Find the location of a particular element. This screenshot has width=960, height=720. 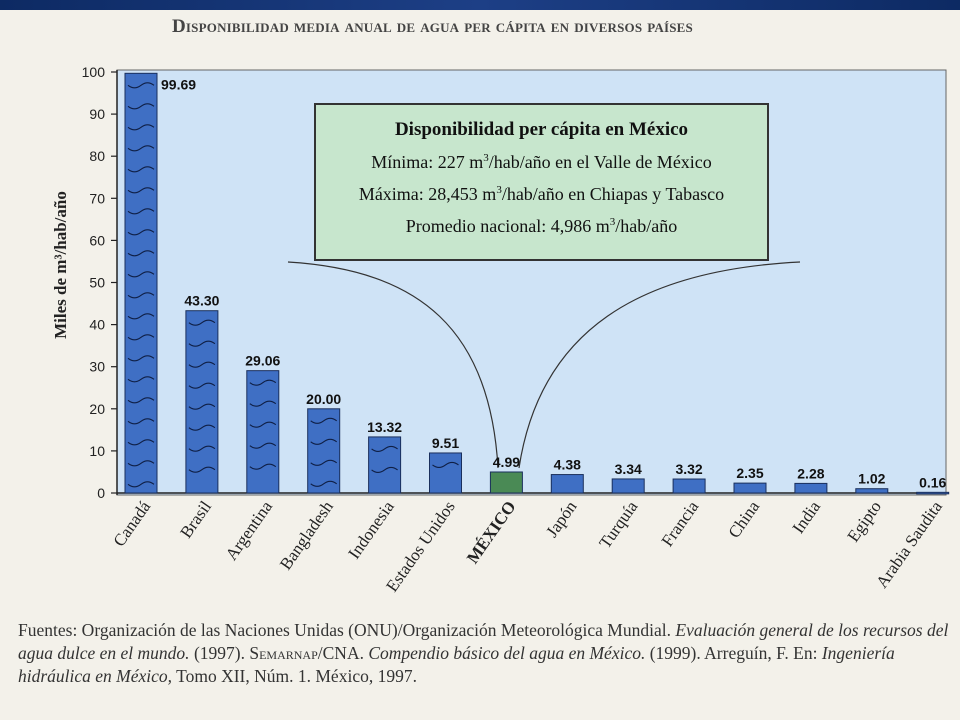

top-border is located at coordinates (480, 5).